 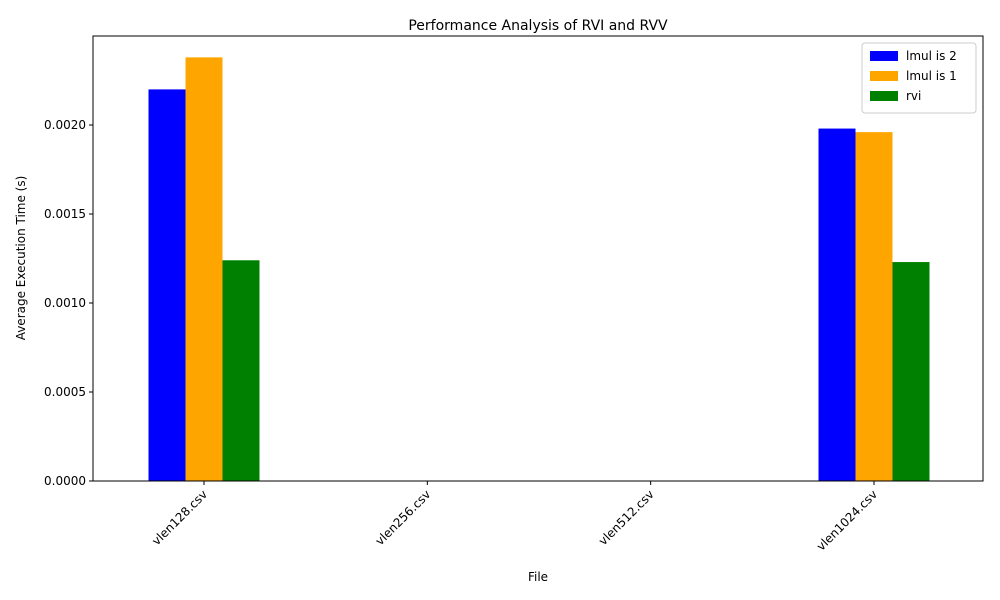 I want to click on y-axis-label: Average Execution Time (s), so click(x=21, y=258).